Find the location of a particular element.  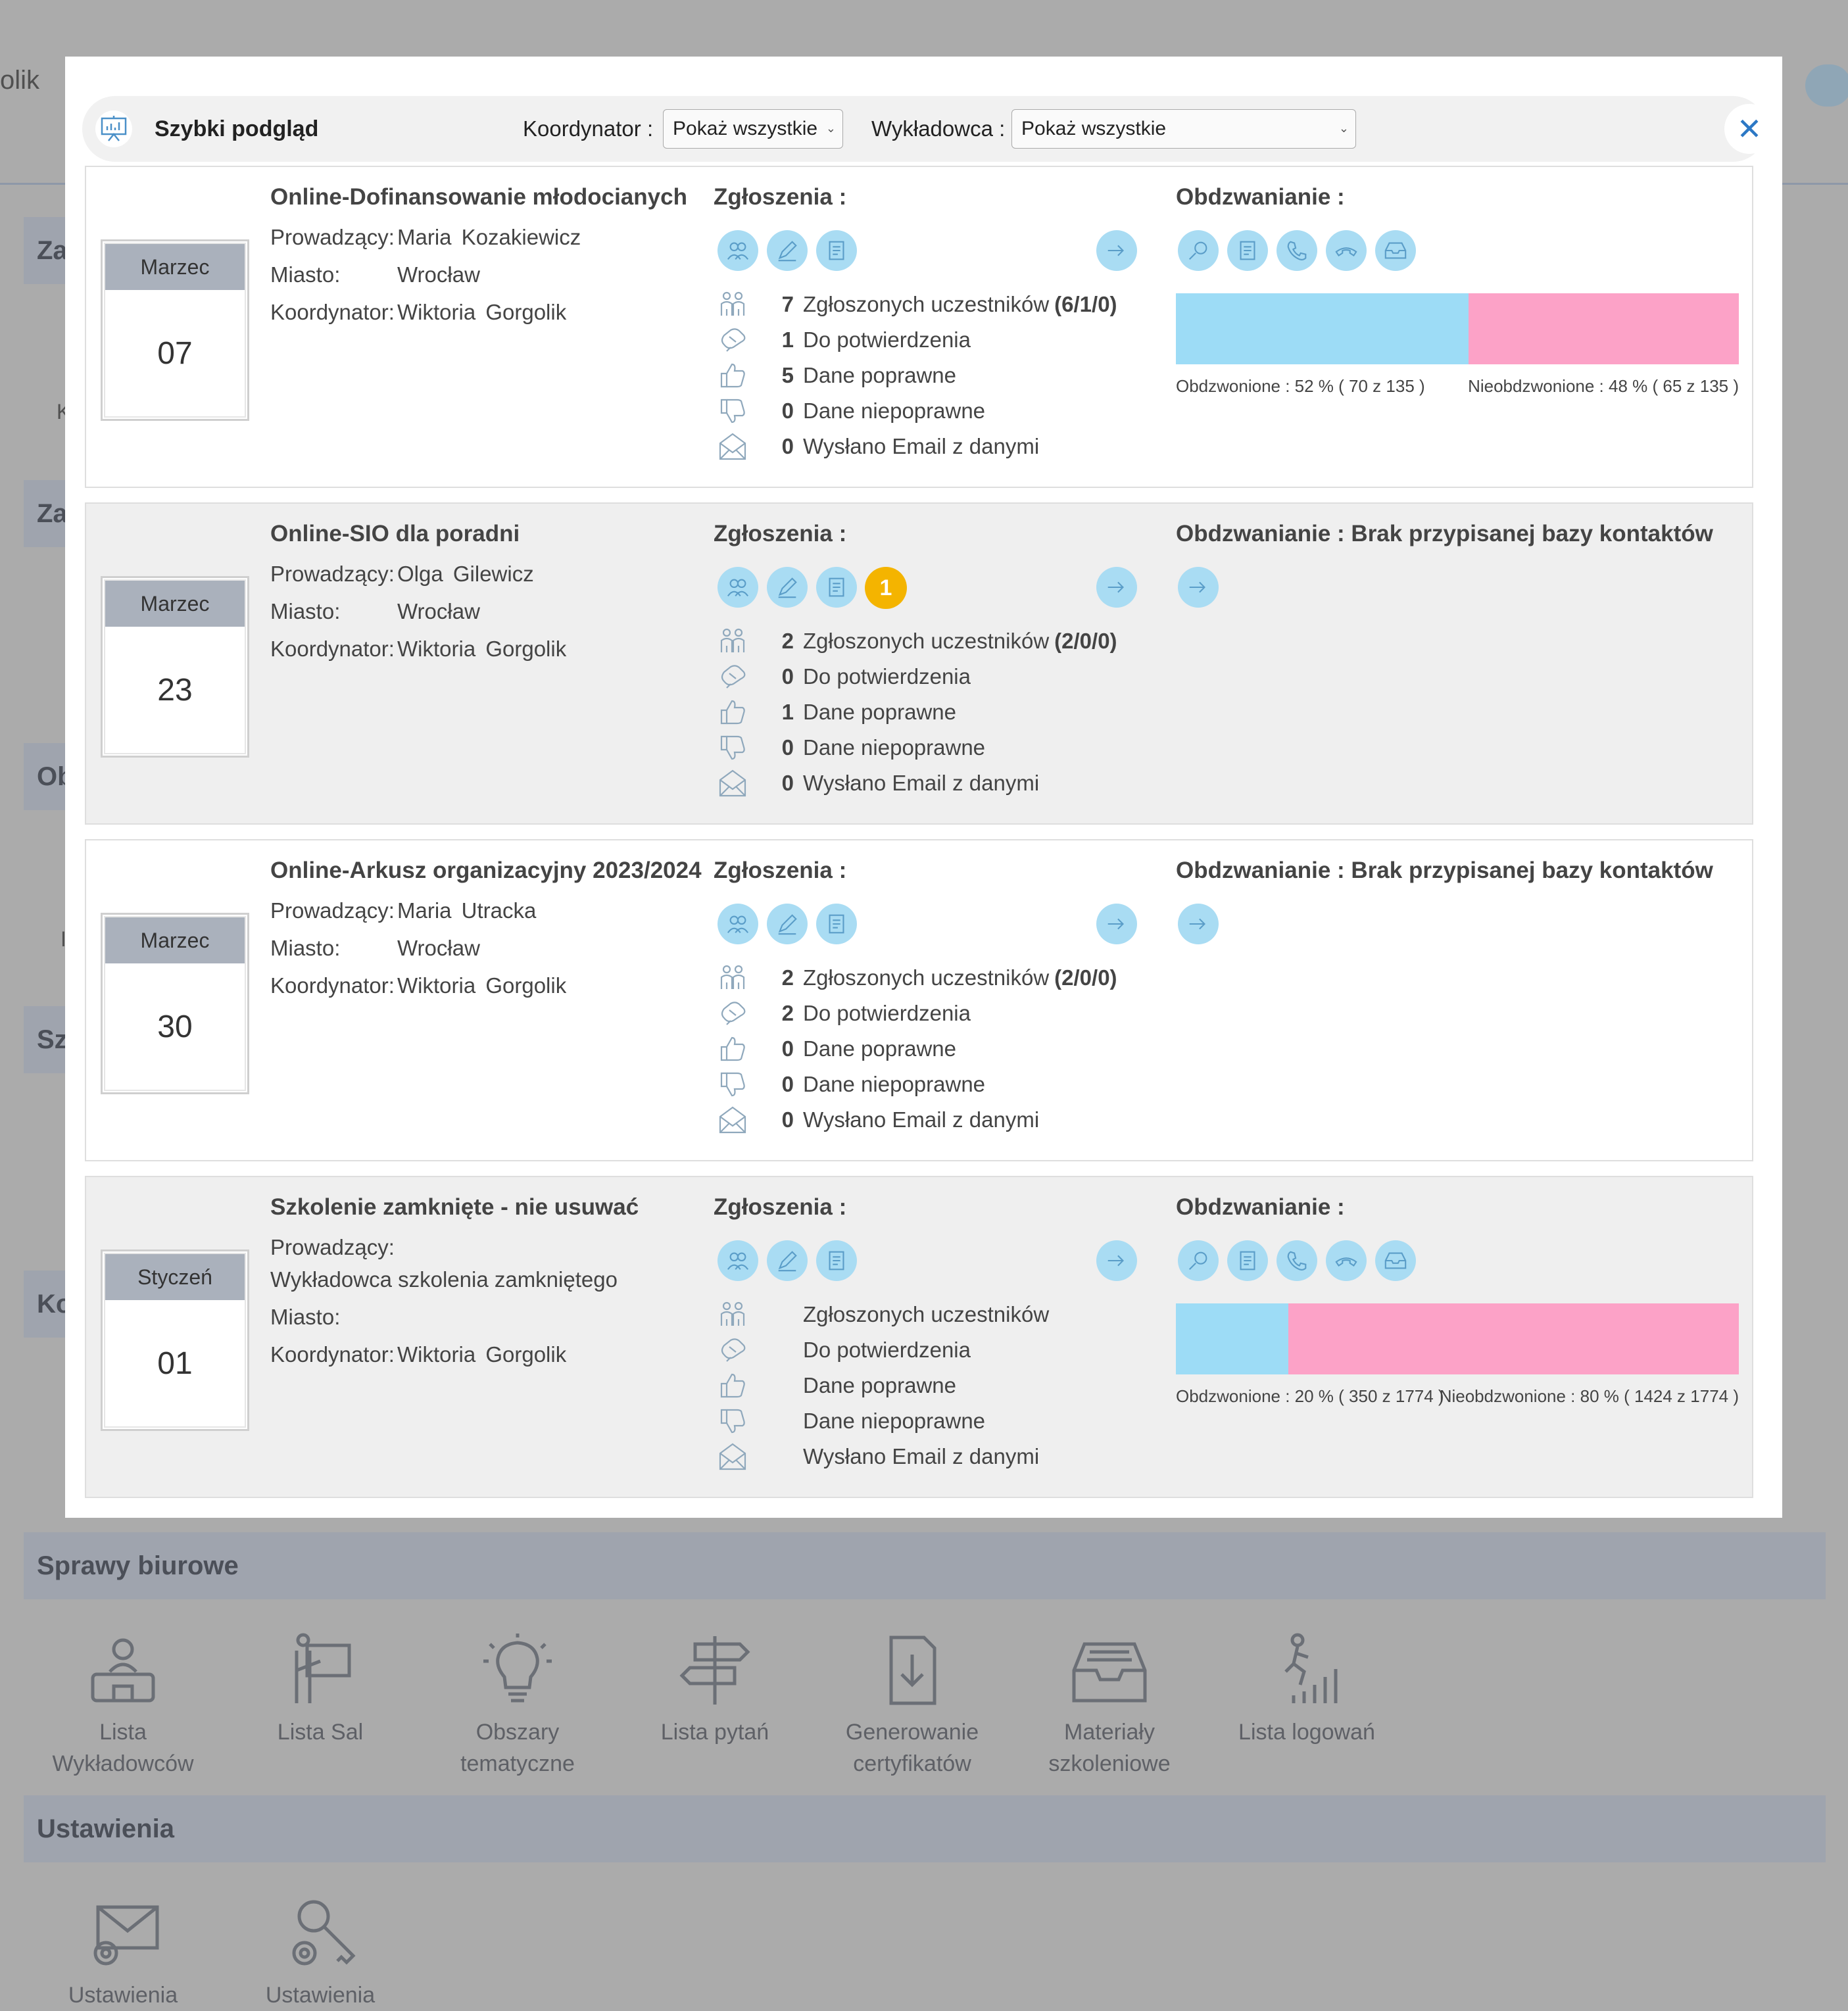

close-icon: ✕ is located at coordinates (1749, 129).